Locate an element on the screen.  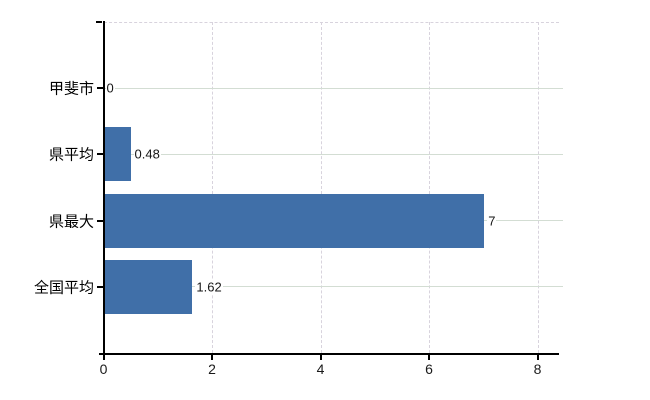
plot-top-border is located at coordinates (331, 22).